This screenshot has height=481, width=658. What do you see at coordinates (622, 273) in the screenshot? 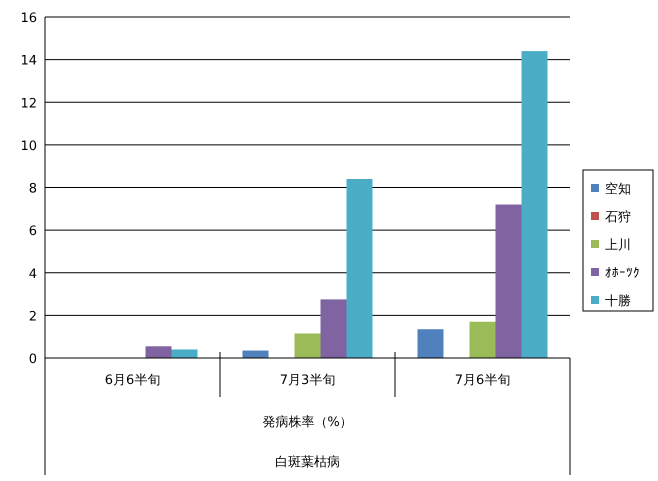
I see `legend-label: ｵﾎｰﾂｸ` at bounding box center [622, 273].